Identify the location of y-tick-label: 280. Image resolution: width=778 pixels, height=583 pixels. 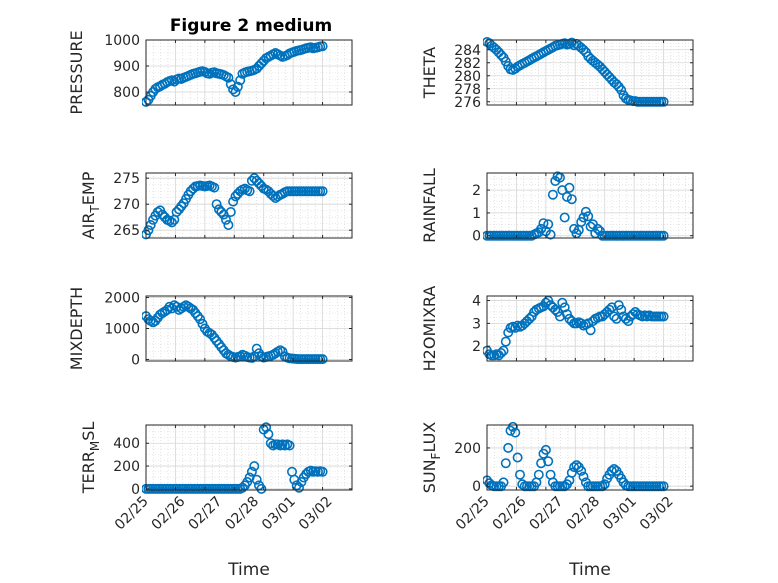
(467, 77).